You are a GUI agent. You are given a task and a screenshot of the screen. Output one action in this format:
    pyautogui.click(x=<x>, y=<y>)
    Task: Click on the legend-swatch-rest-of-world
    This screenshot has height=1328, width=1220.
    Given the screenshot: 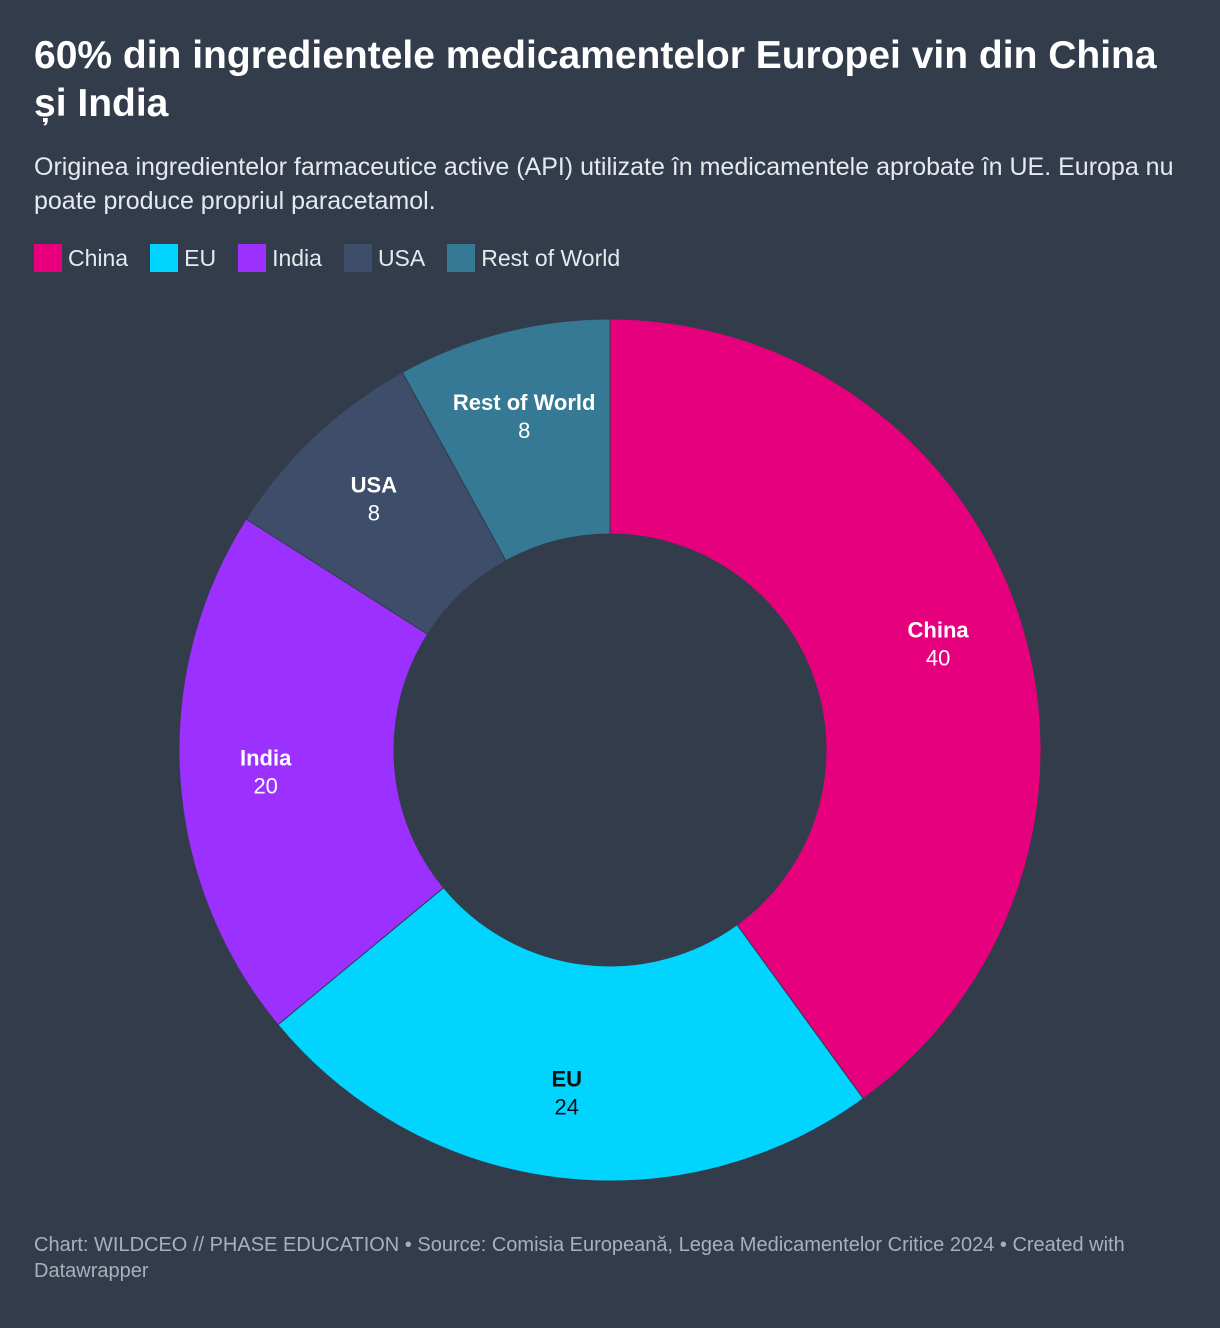 What is the action you would take?
    pyautogui.click(x=461, y=258)
    